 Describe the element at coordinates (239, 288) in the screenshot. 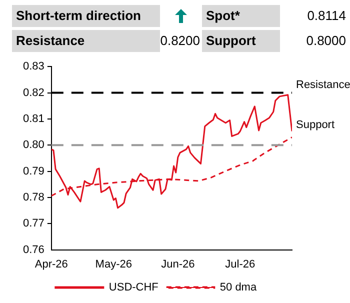

I see `legend-label: 50 dma` at that location.